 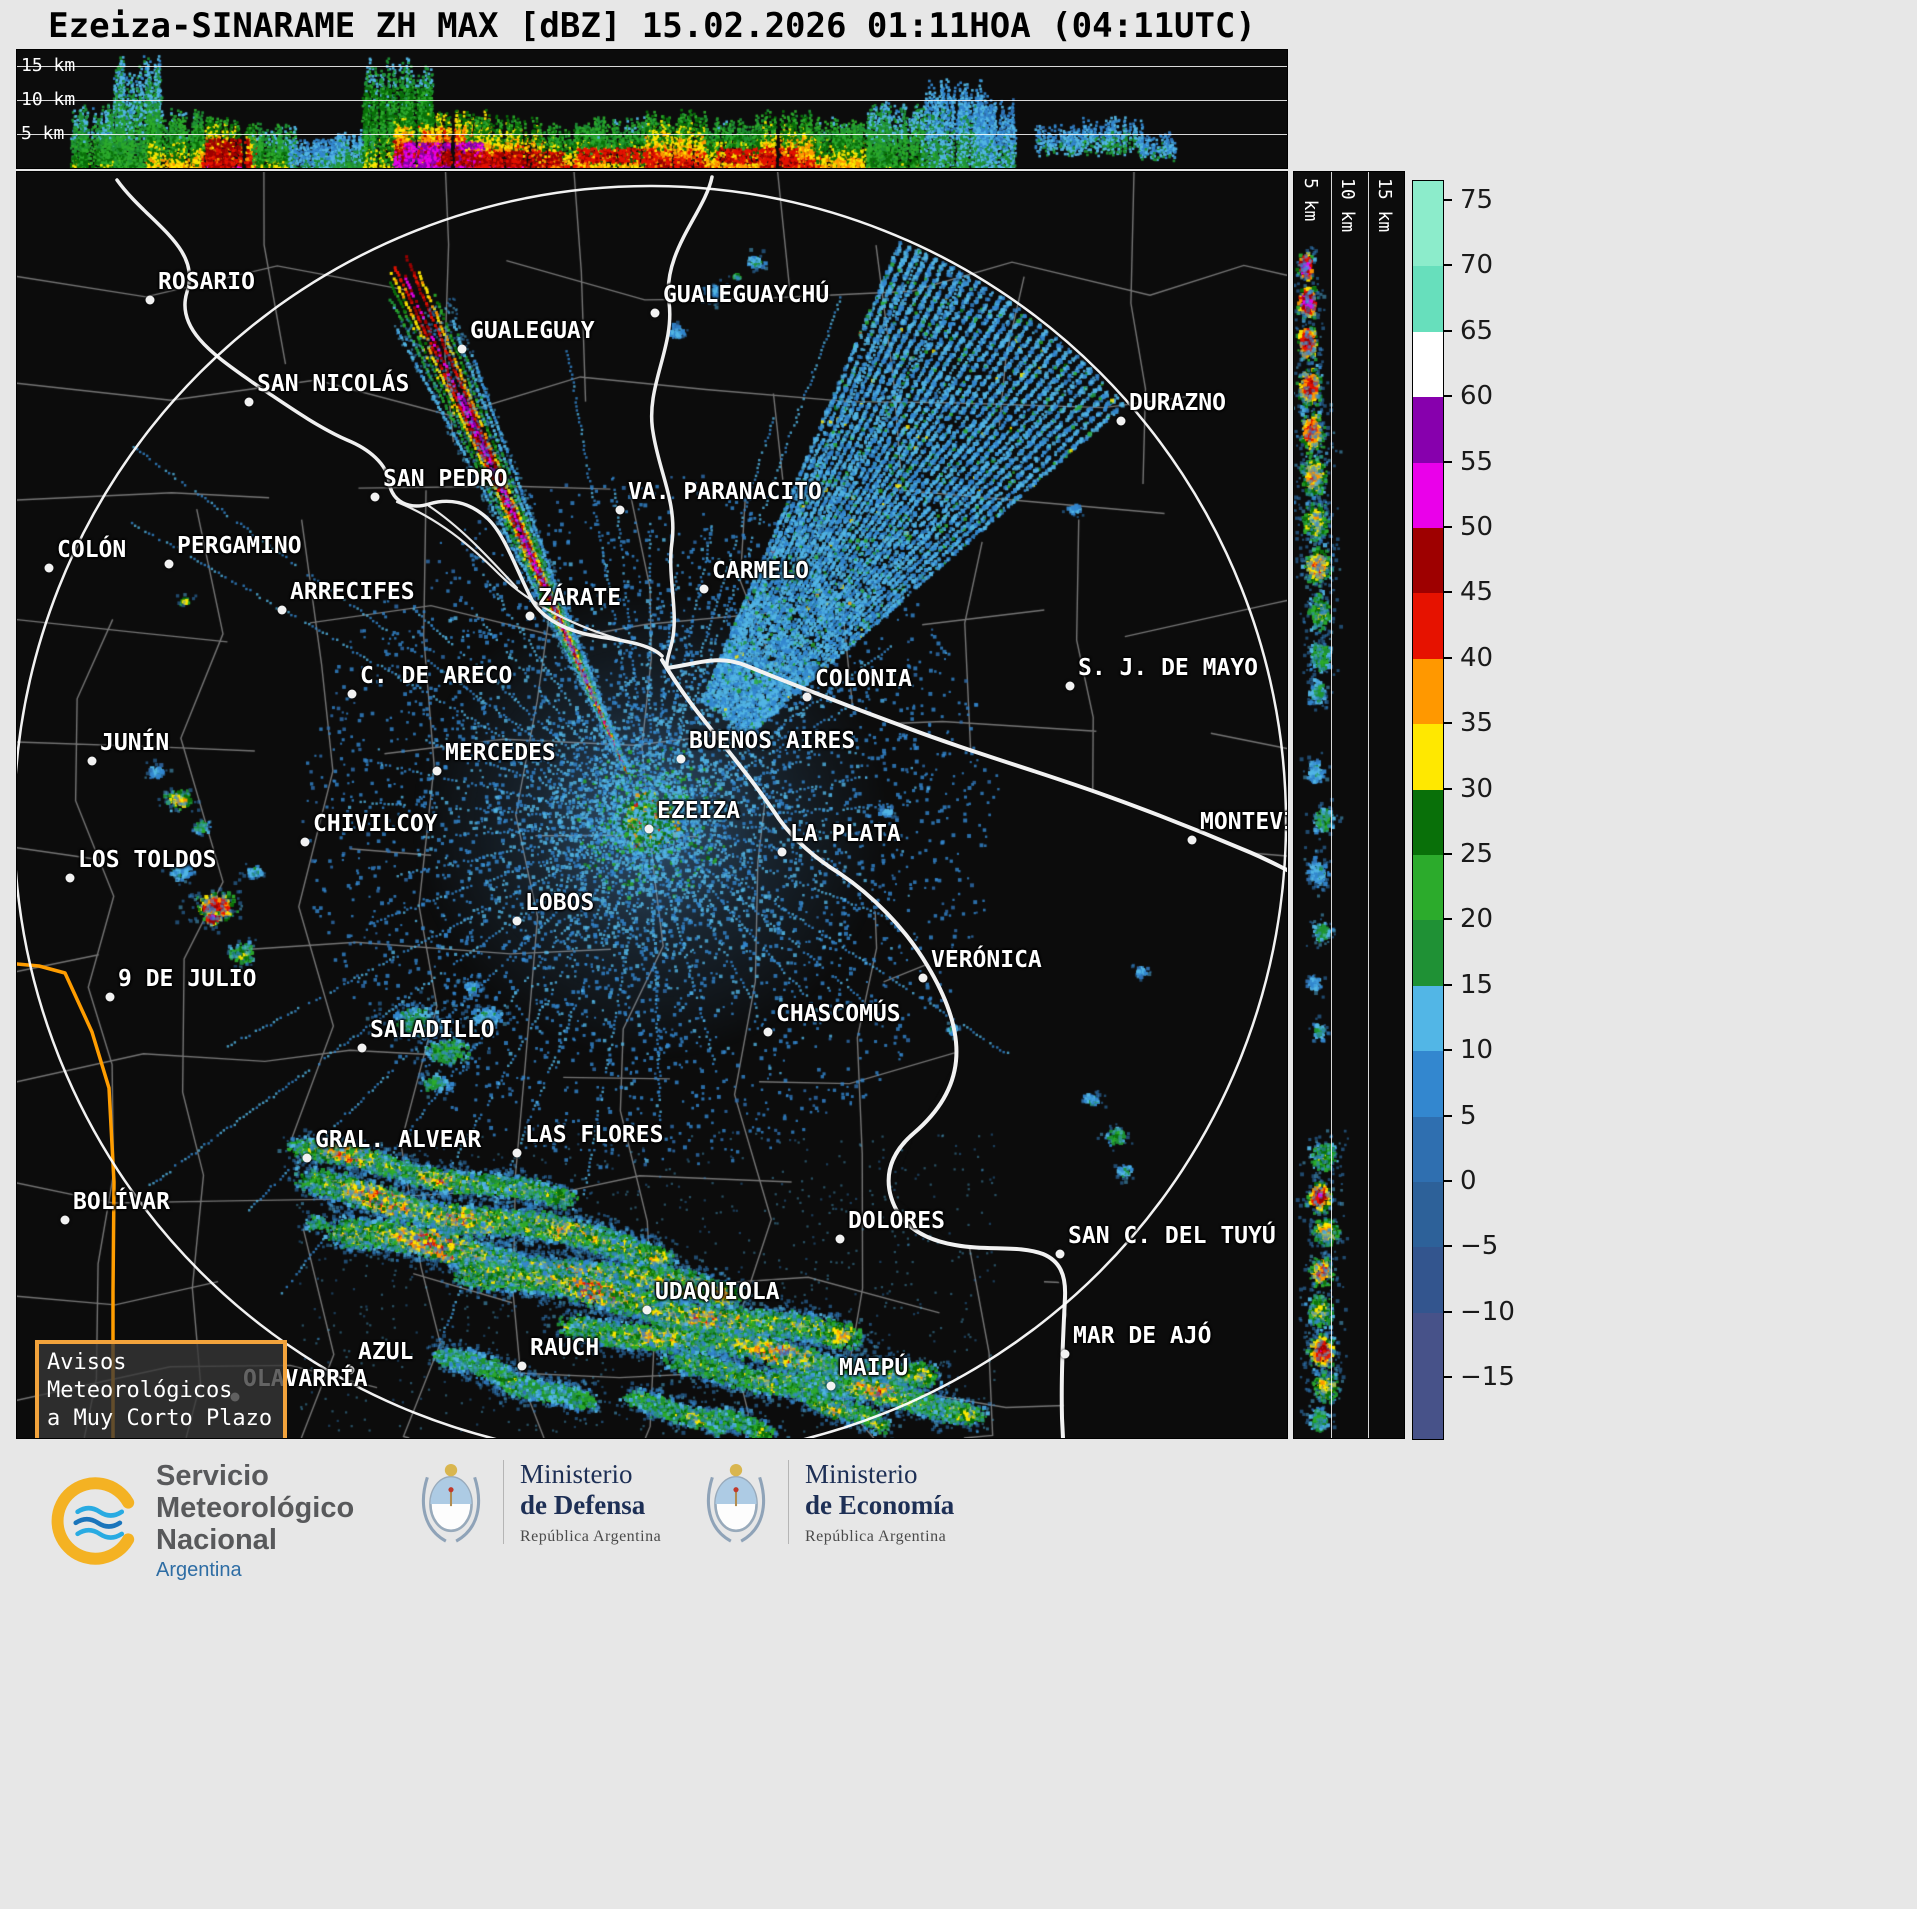 What do you see at coordinates (594, 1135) in the screenshot?
I see `city-label: LAS FLORES` at bounding box center [594, 1135].